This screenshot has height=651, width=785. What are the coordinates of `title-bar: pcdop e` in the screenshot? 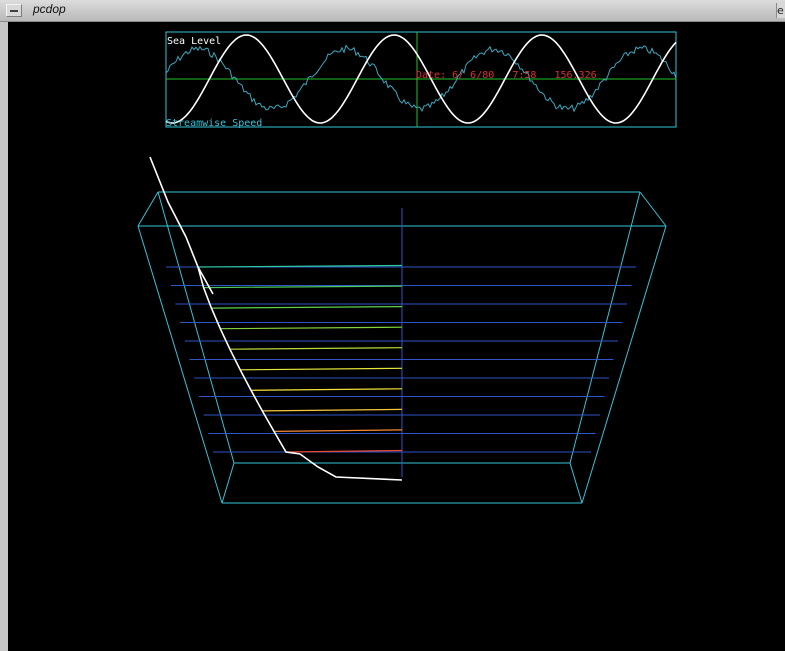 It's located at (392, 11).